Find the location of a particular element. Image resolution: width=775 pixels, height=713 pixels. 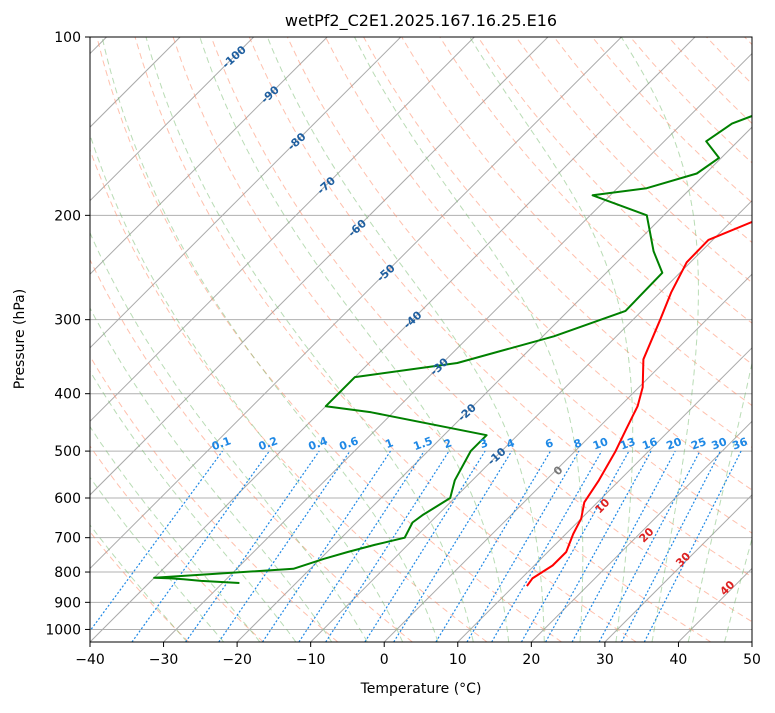

x-tick-label: −10 is located at coordinates (311, 660).